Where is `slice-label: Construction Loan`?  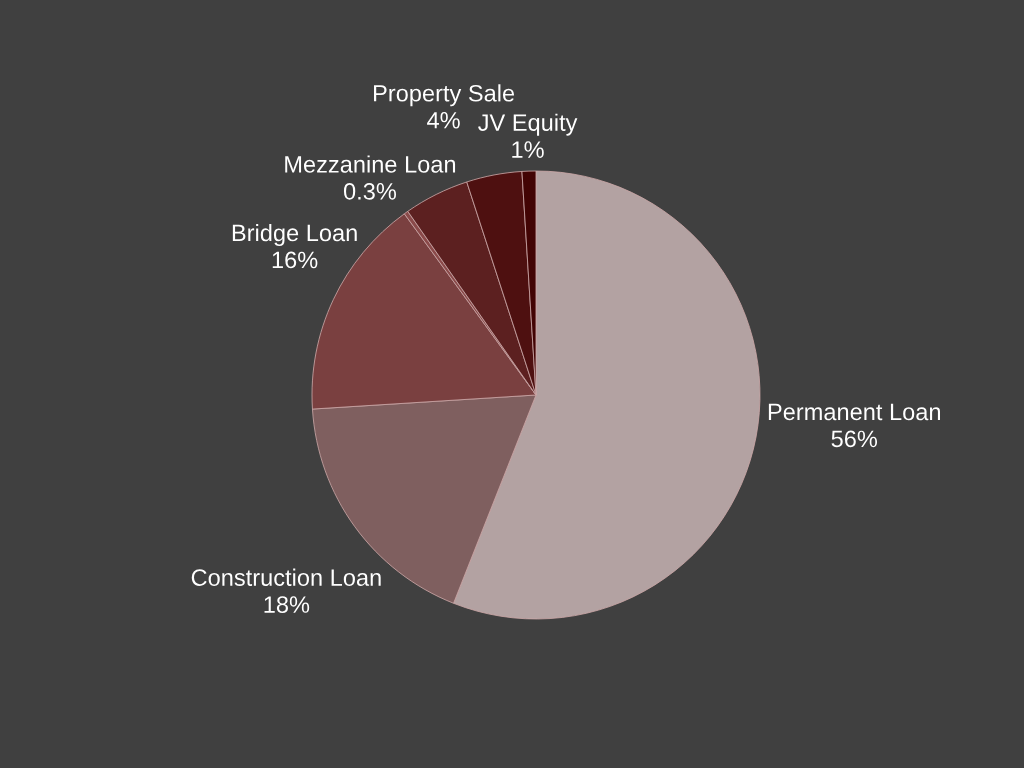 slice-label: Construction Loan is located at coordinates (286, 577).